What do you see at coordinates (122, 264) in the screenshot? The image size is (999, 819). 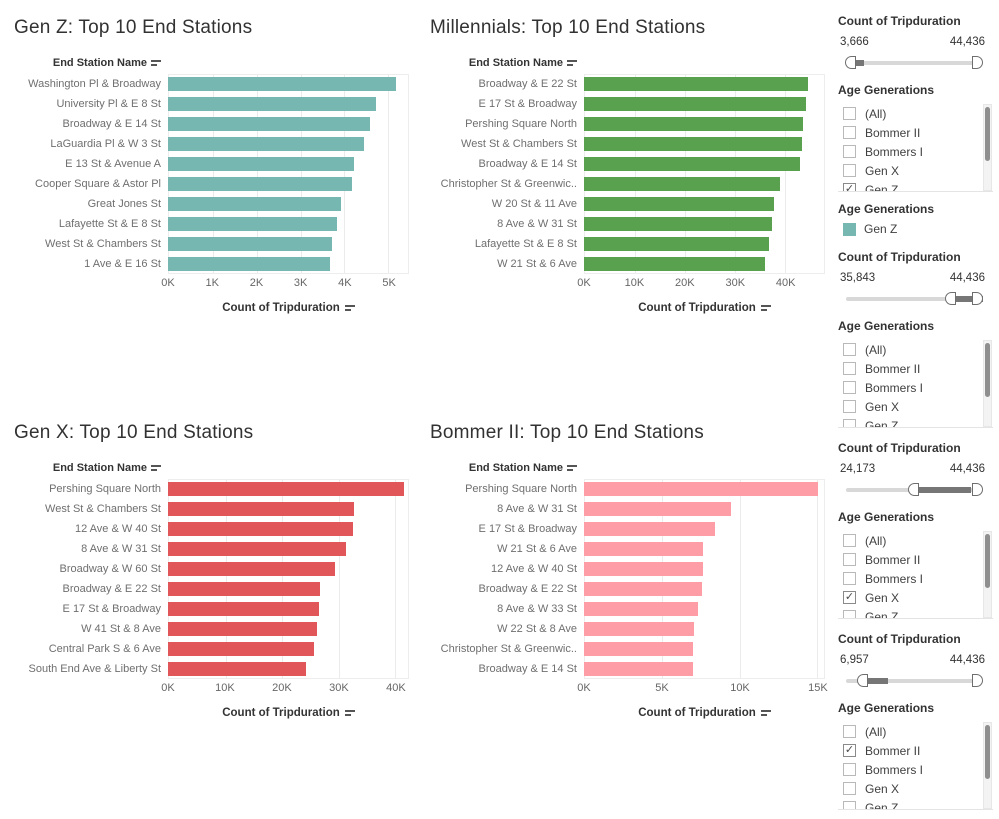 I see `row-label: 1 Ave & E 16 St` at bounding box center [122, 264].